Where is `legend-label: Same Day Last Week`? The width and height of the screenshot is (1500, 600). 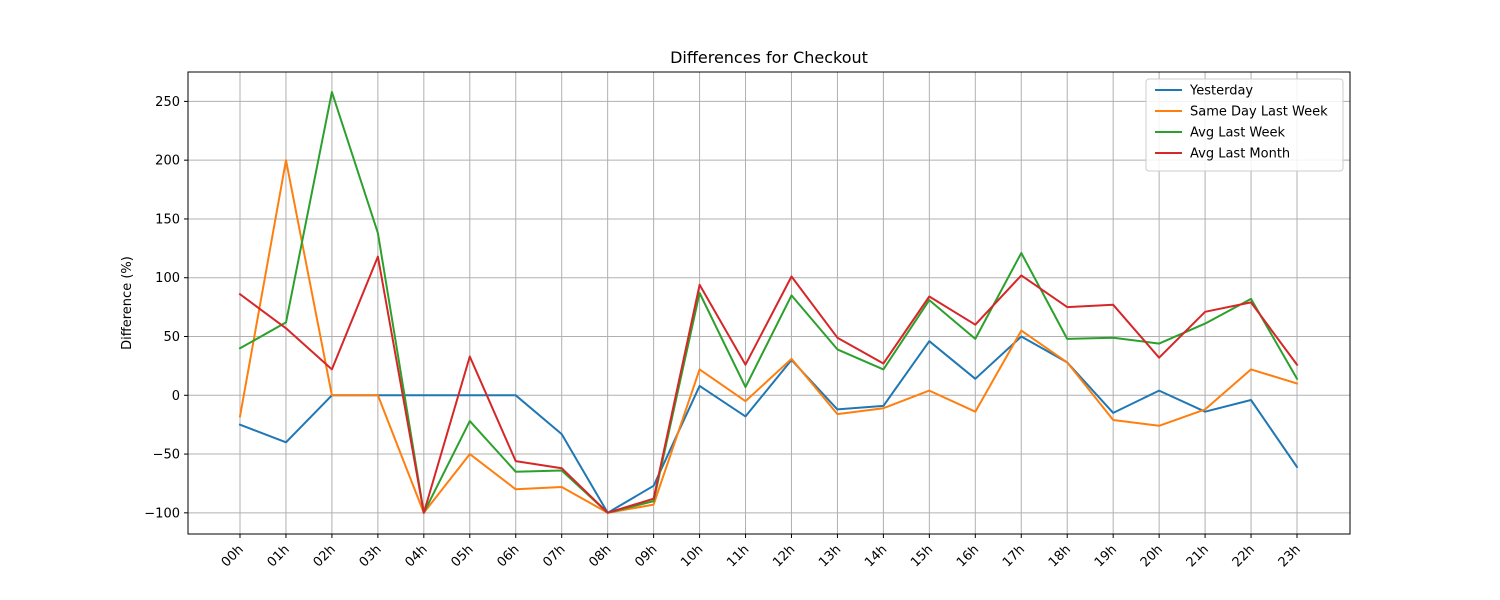 legend-label: Same Day Last Week is located at coordinates (1259, 112).